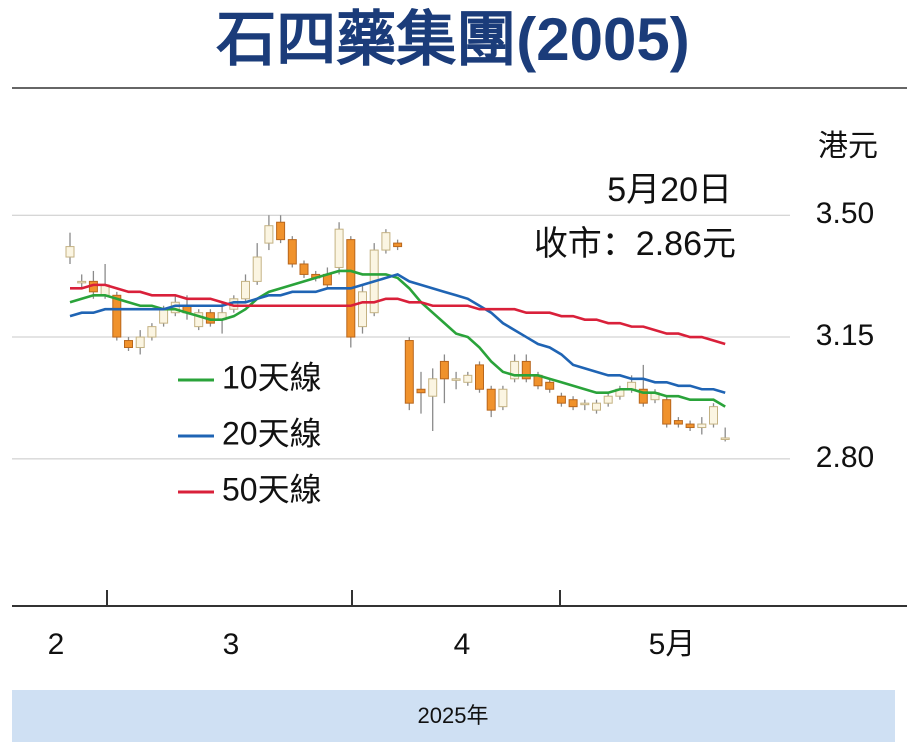 The width and height of the screenshot is (907, 749). I want to click on legend-label: 10天線, so click(272, 377).